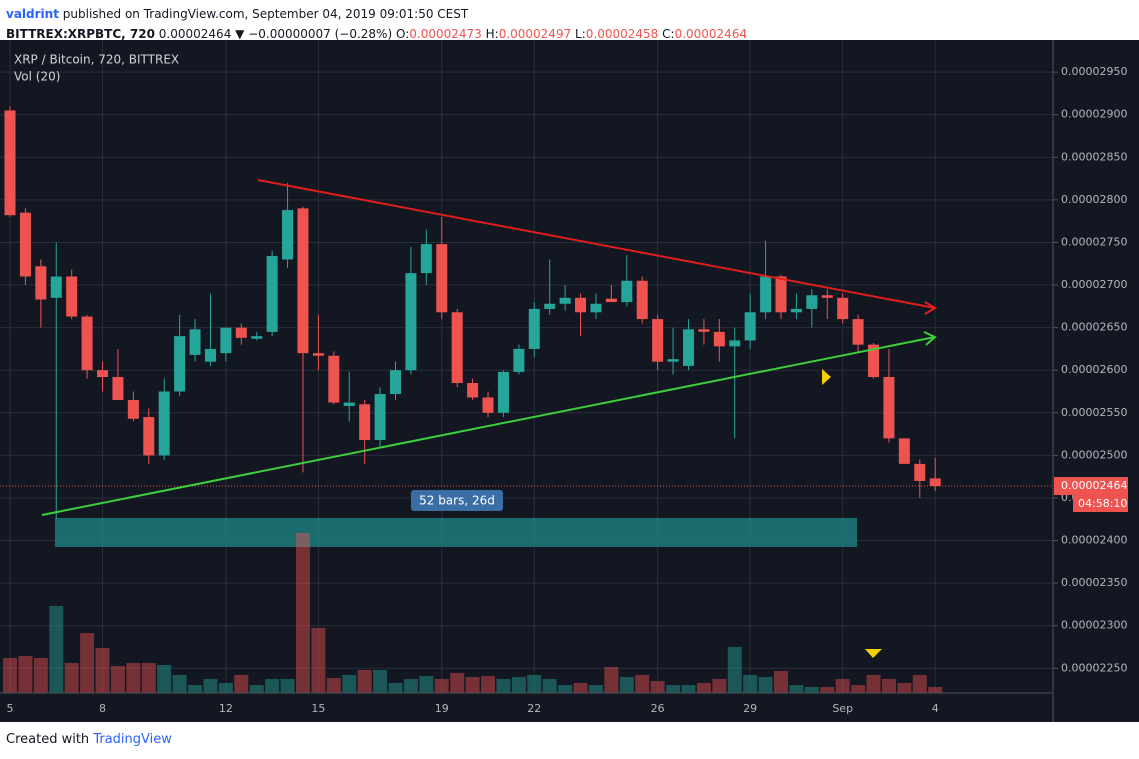  What do you see at coordinates (10, 708) in the screenshot?
I see `x-tick-label: 5` at bounding box center [10, 708].